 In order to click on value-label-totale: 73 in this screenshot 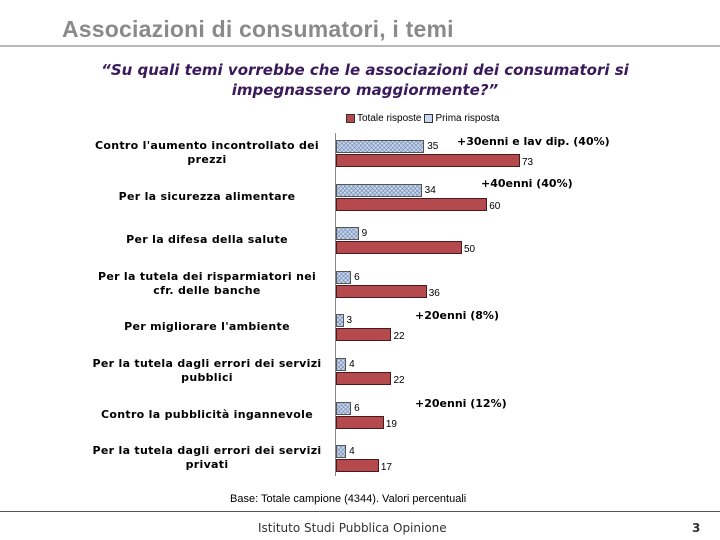, I will do `click(527, 162)`.